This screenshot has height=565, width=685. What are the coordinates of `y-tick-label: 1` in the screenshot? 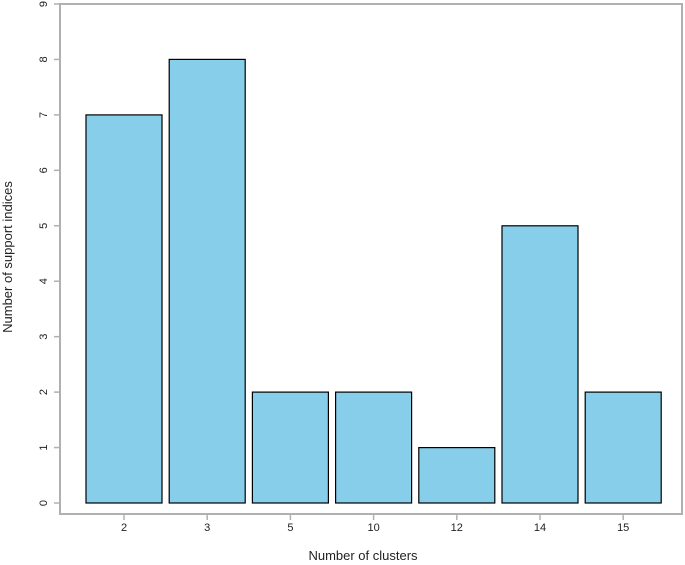 It's located at (44, 447).